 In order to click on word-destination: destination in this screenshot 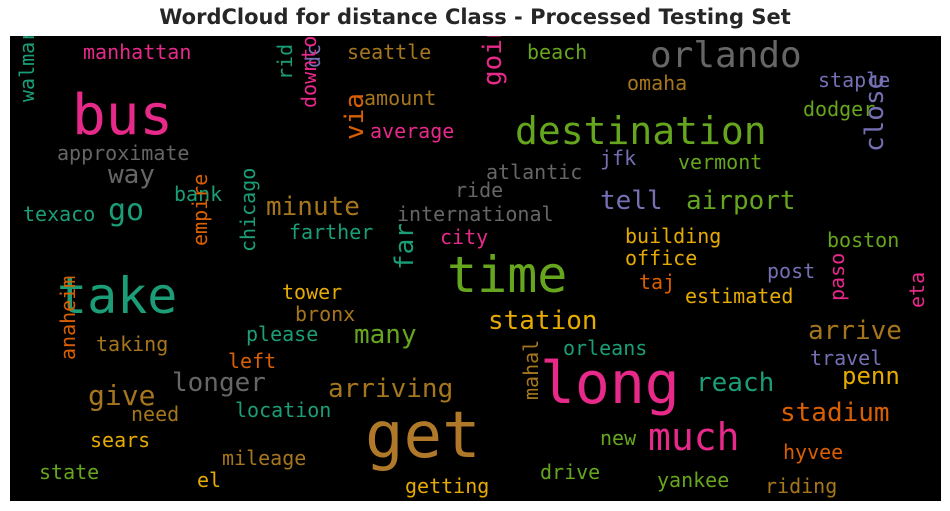, I will do `click(641, 131)`.